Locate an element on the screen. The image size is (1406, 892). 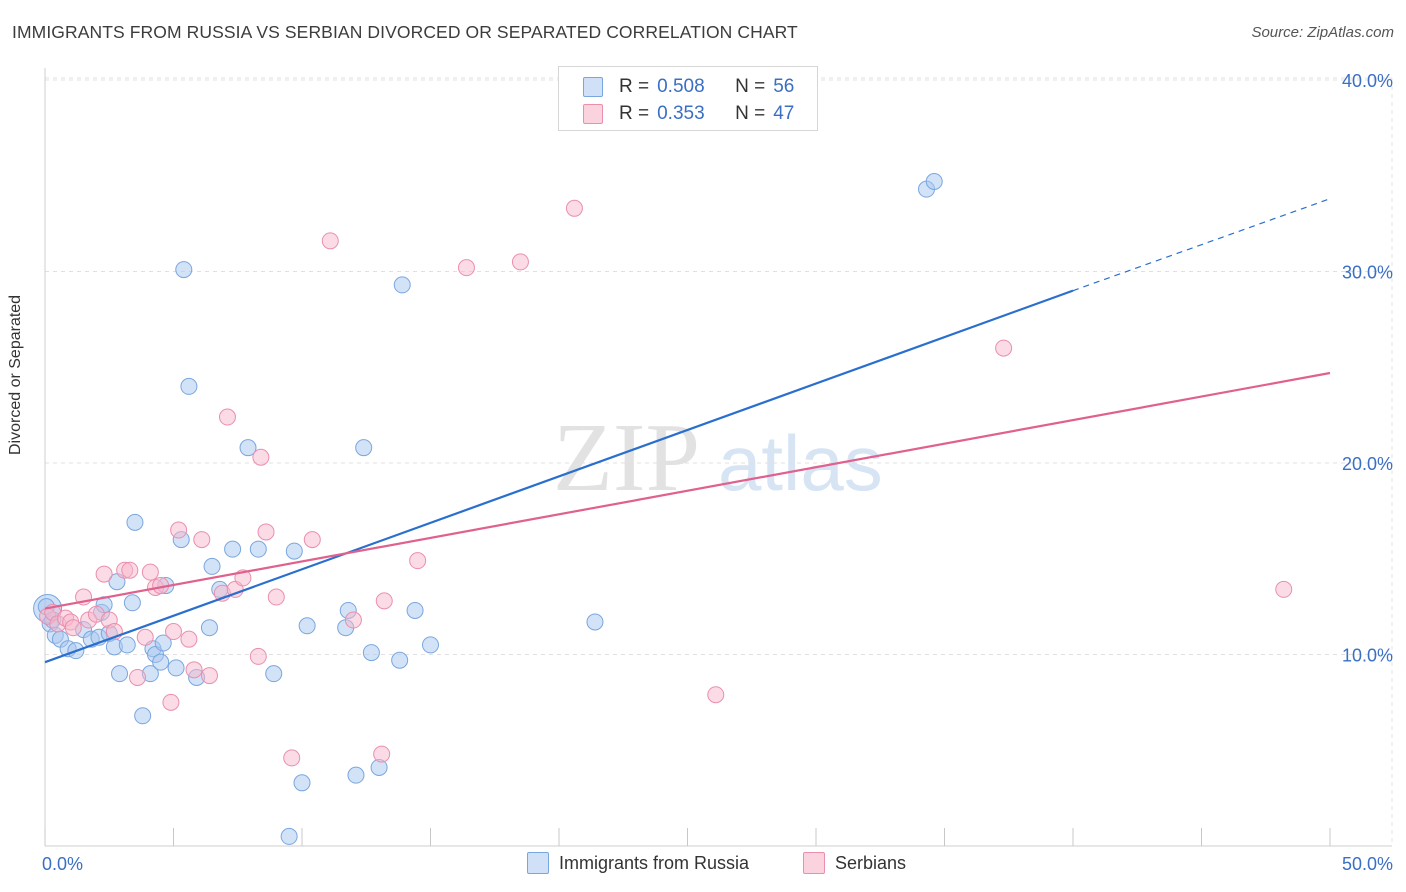
legend-item-russia: Immigrants from Russia is located at coordinates (638, 863).